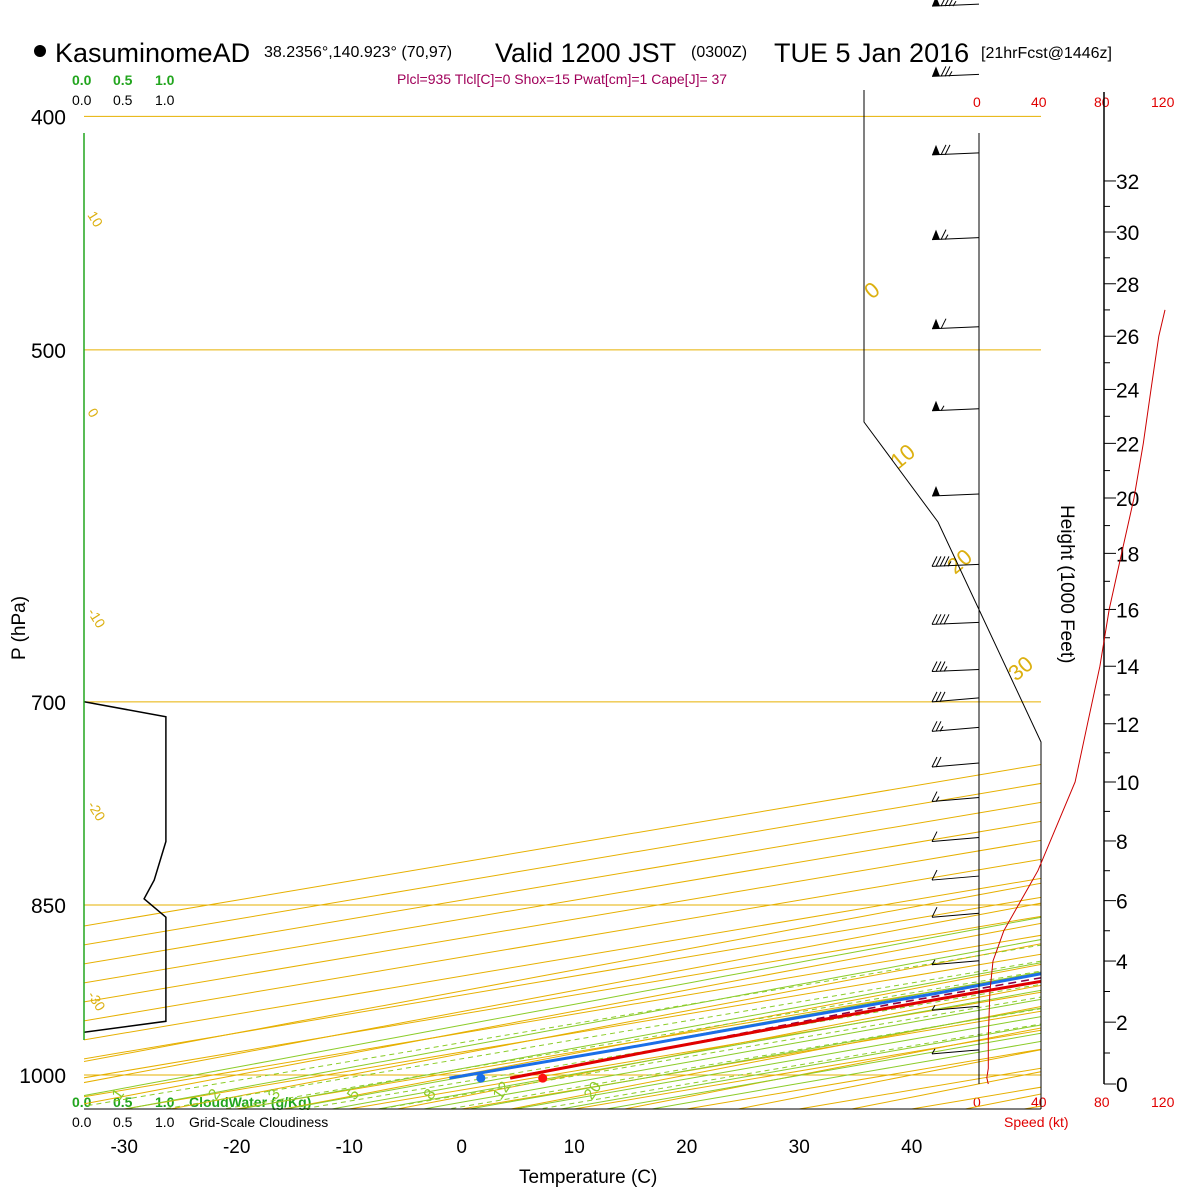 Image resolution: width=1200 pixels, height=1200 pixels. I want to click on speed-tick-top-1: 40, so click(1039, 102).